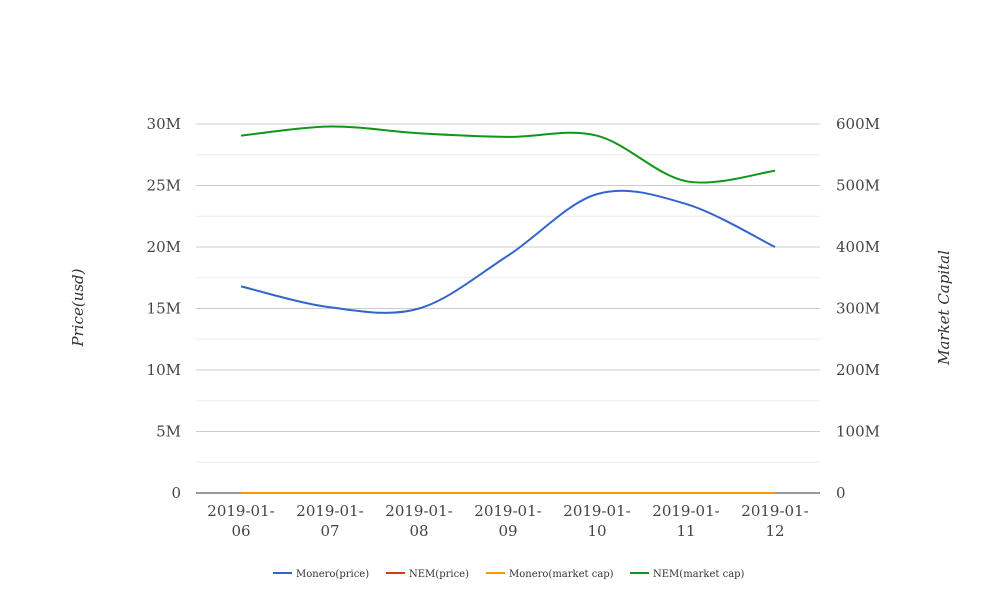 This screenshot has width=1008, height=616. What do you see at coordinates (164, 309) in the screenshot?
I see `y-left-tick-label: 15M` at bounding box center [164, 309].